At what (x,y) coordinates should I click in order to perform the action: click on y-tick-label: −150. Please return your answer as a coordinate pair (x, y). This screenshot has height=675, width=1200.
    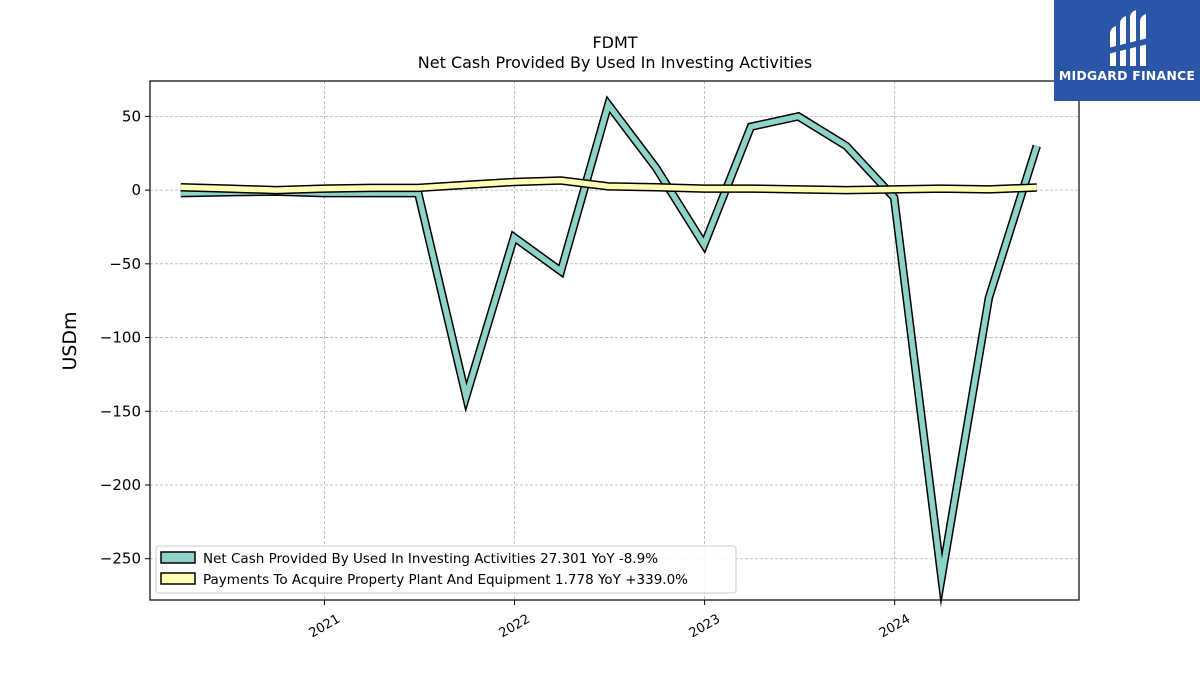
    Looking at the image, I should click on (120, 411).